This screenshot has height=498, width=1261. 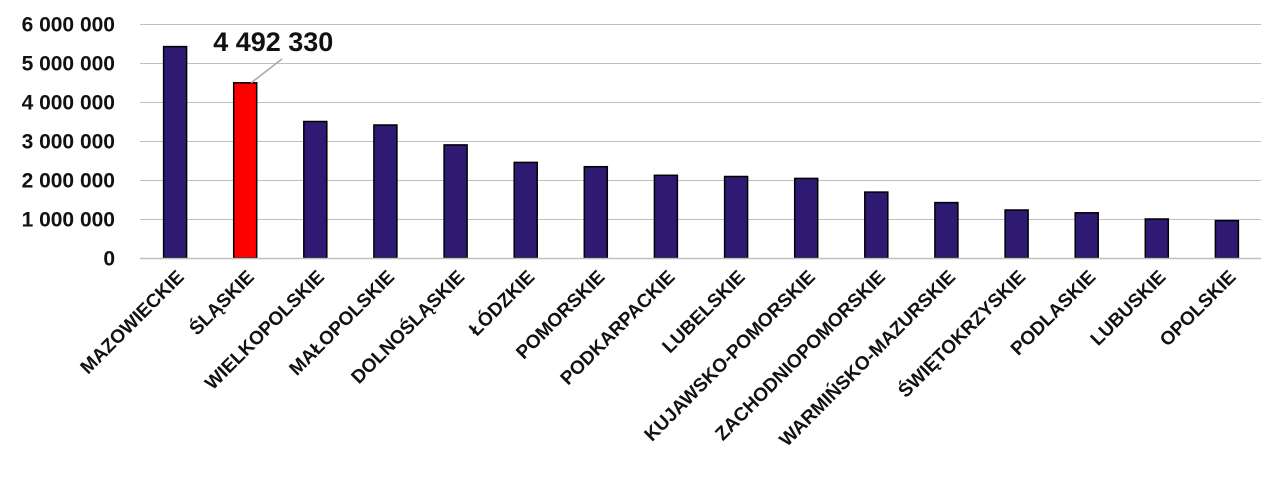 What do you see at coordinates (133, 323) in the screenshot?
I see `x-tick-label: MAZOWIECKIE` at bounding box center [133, 323].